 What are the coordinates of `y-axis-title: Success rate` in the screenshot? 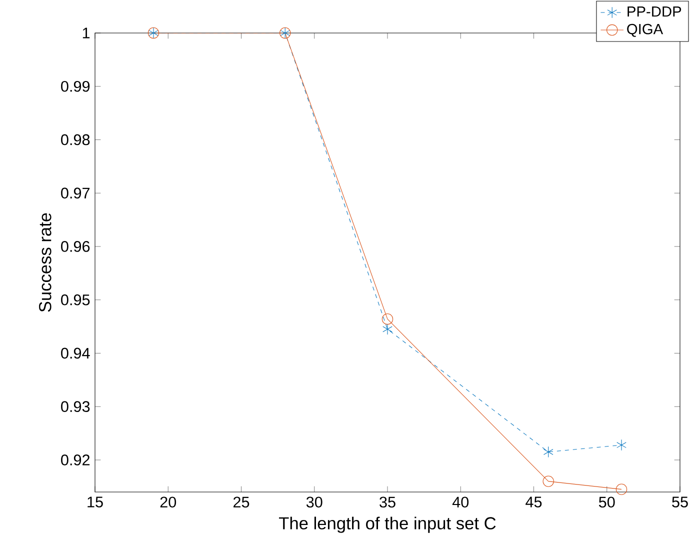 It's located at (45, 262).